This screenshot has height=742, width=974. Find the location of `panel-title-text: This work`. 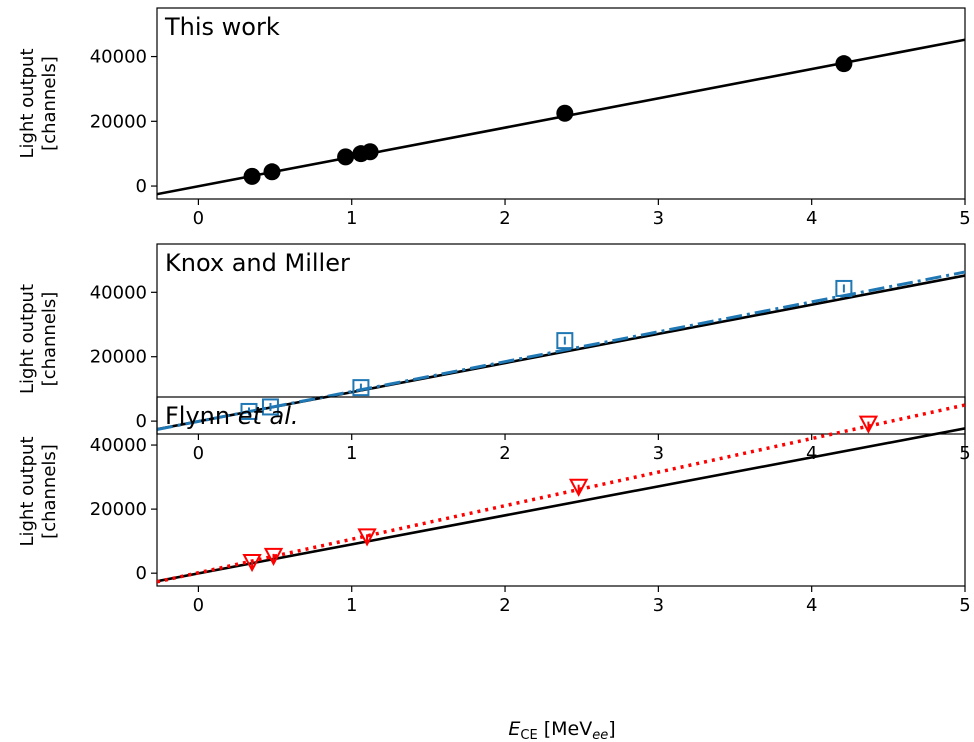

panel-title-text: This work is located at coordinates (222, 27).